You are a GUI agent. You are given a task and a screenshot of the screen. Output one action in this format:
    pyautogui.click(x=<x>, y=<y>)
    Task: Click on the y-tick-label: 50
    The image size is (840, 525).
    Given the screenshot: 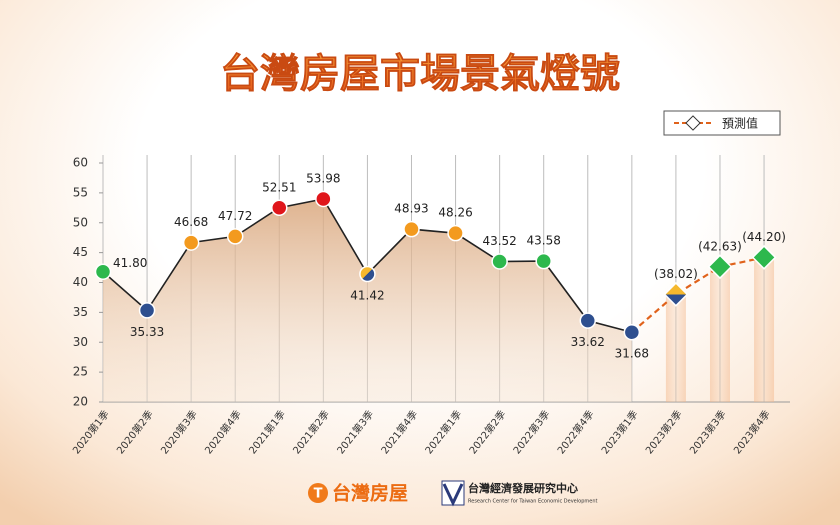 What is the action you would take?
    pyautogui.click(x=80, y=222)
    